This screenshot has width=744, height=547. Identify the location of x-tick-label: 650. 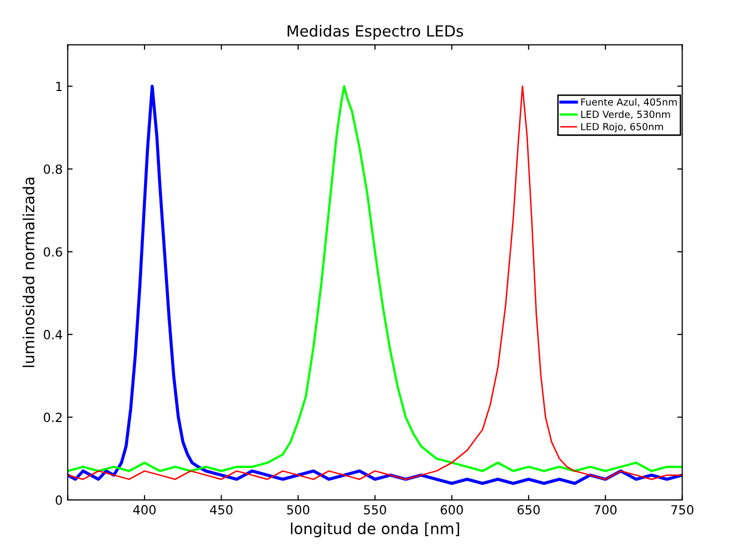
(529, 509).